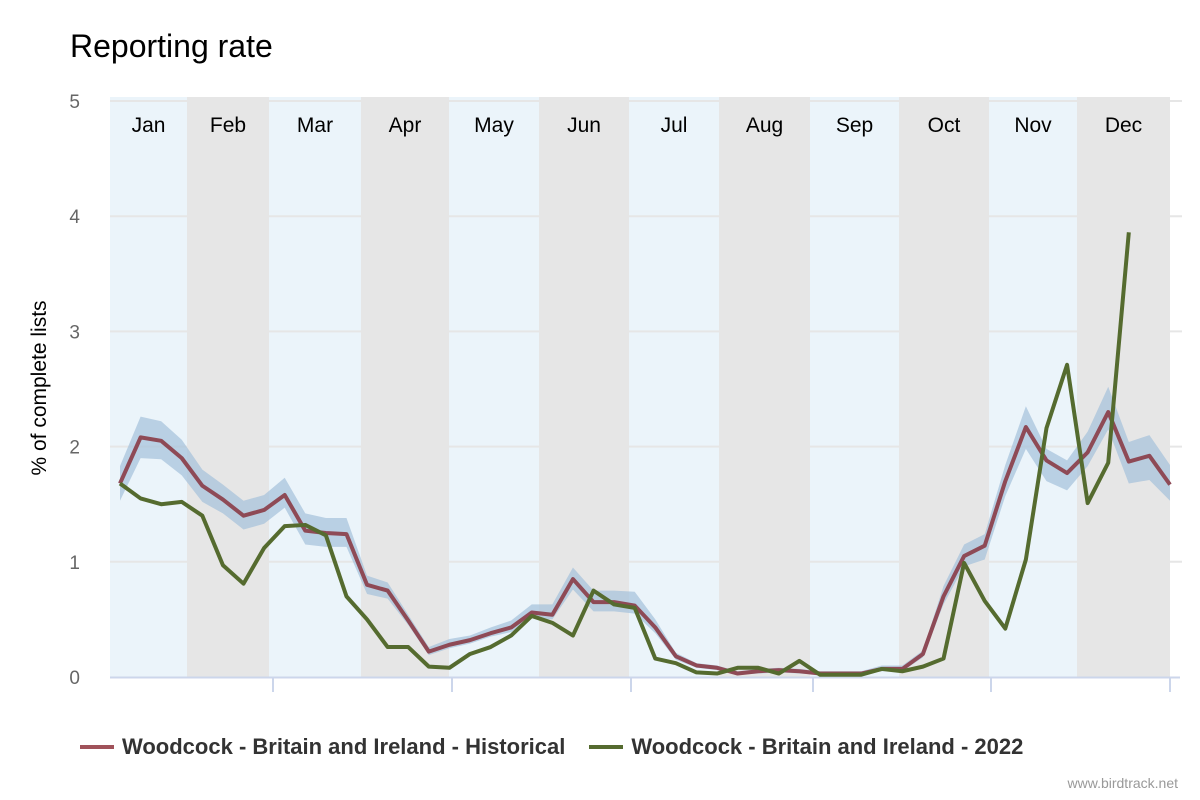 The width and height of the screenshot is (1200, 800). What do you see at coordinates (494, 125) in the screenshot?
I see `month-label: May` at bounding box center [494, 125].